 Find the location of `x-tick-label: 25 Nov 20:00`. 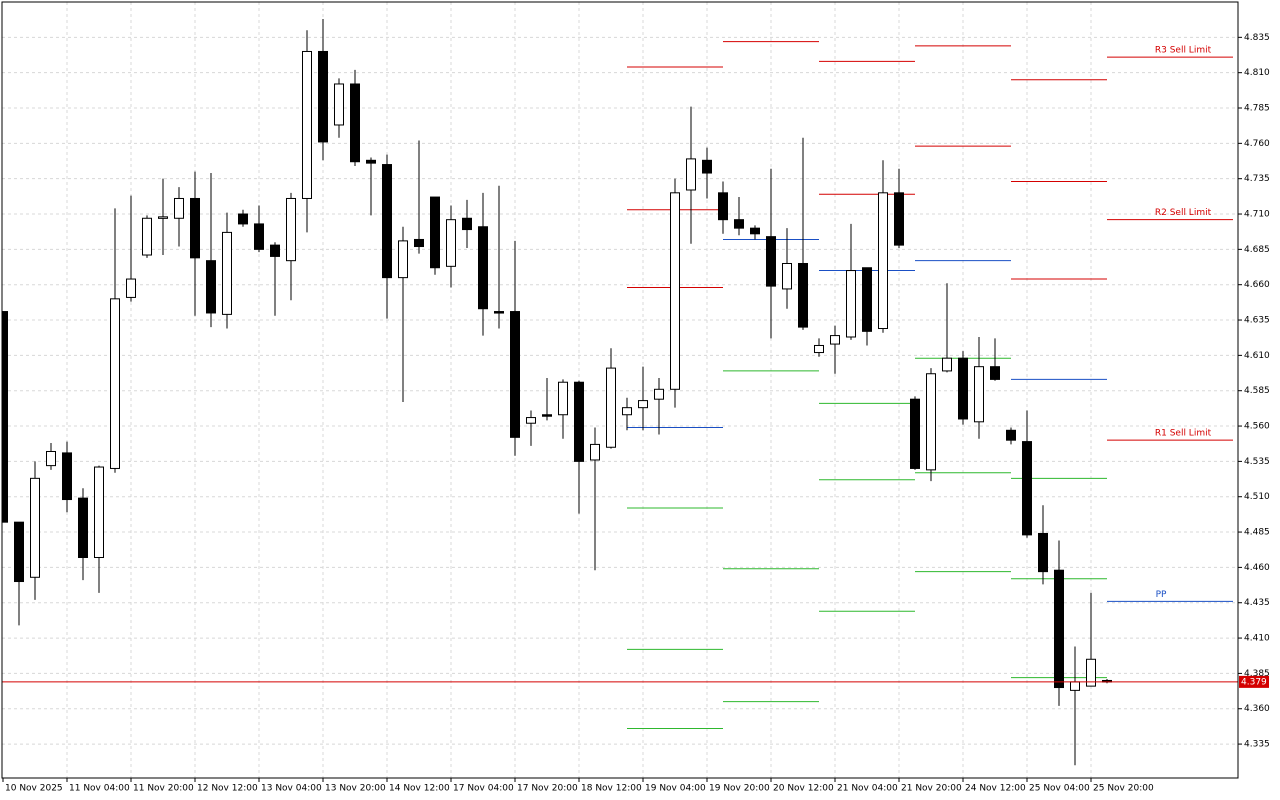

x-tick-label: 25 Nov 20:00 is located at coordinates (1123, 789).